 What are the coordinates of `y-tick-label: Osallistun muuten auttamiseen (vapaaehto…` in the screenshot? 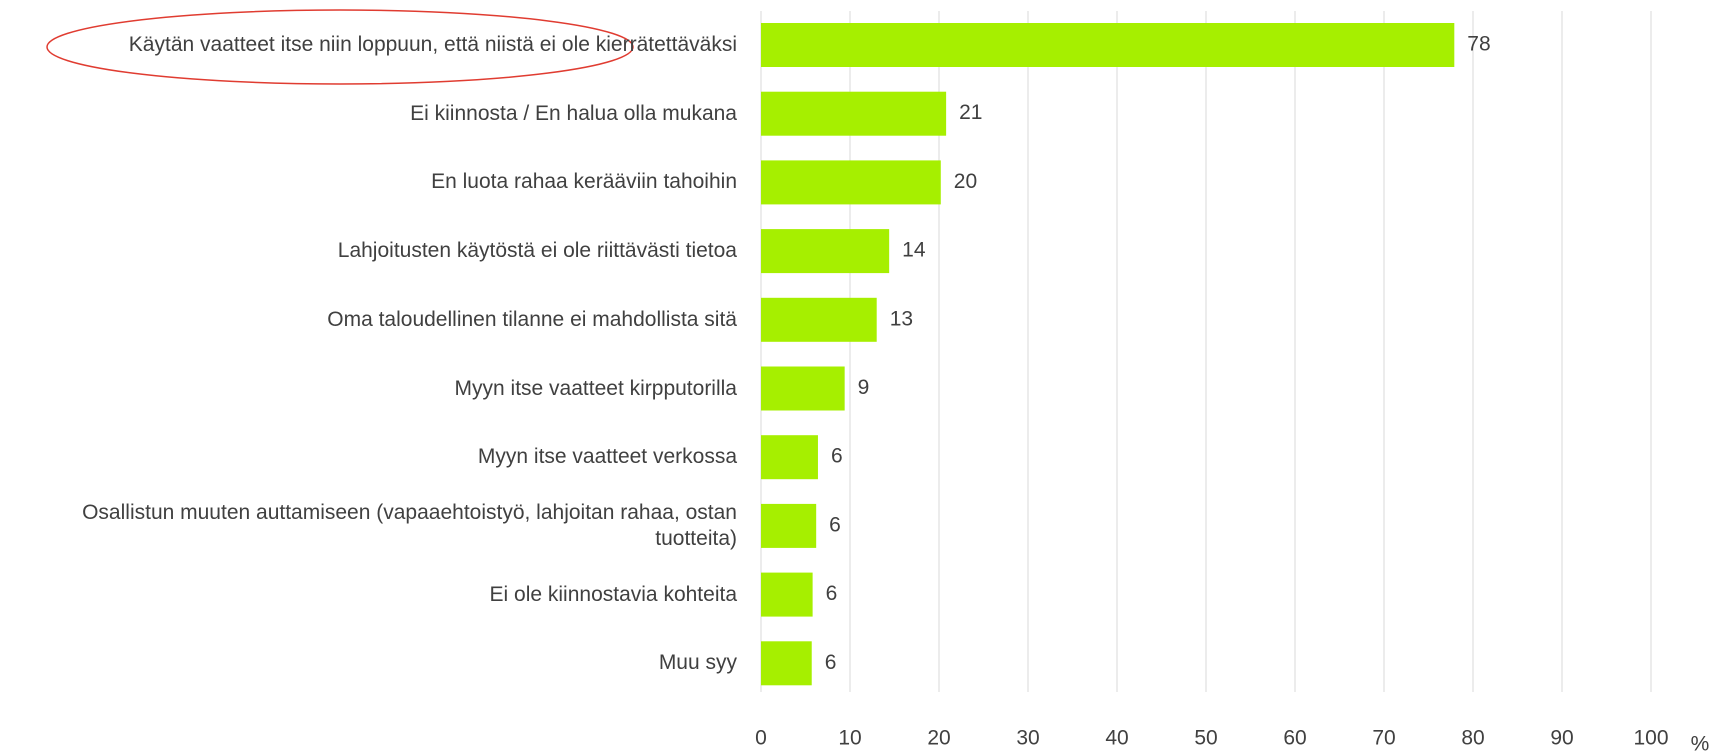 It's located at (409, 525).